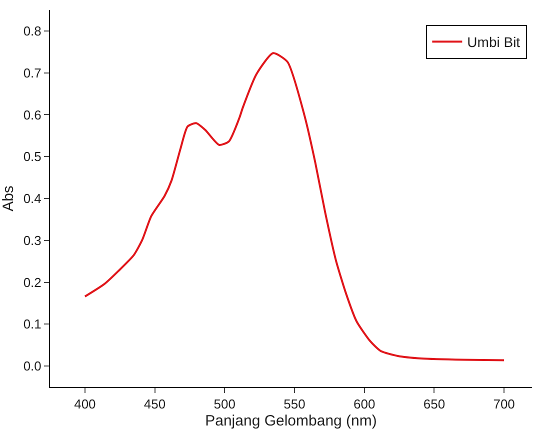 This screenshot has height=432, width=537. I want to click on x-tick-label: 700, so click(504, 404).